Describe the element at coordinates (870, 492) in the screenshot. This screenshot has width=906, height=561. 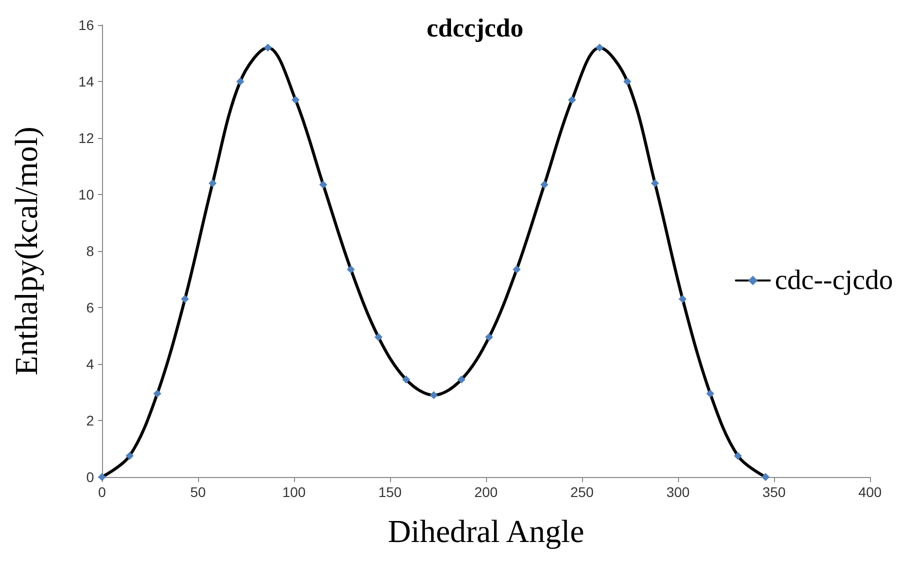
I see `x-tick-label: 400` at that location.